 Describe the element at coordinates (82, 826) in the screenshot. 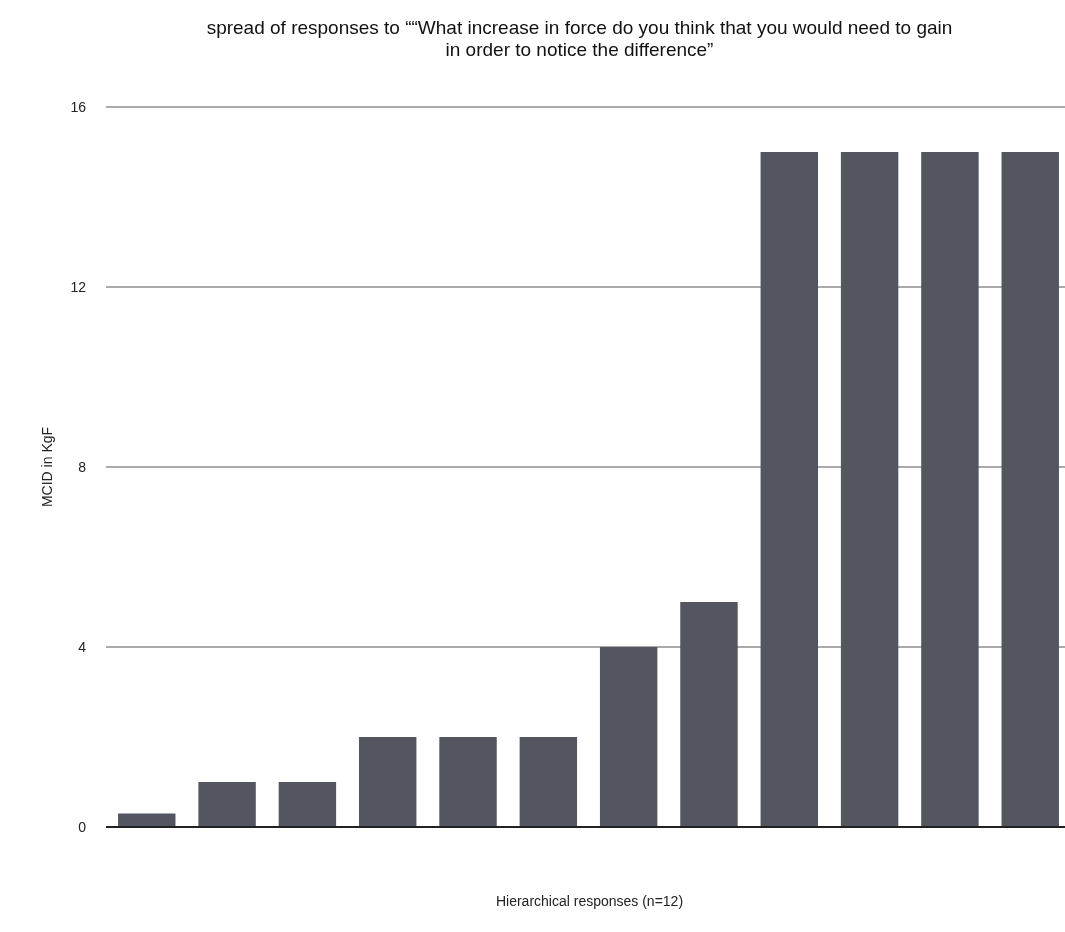

I see `y-tick-label: 0` at that location.